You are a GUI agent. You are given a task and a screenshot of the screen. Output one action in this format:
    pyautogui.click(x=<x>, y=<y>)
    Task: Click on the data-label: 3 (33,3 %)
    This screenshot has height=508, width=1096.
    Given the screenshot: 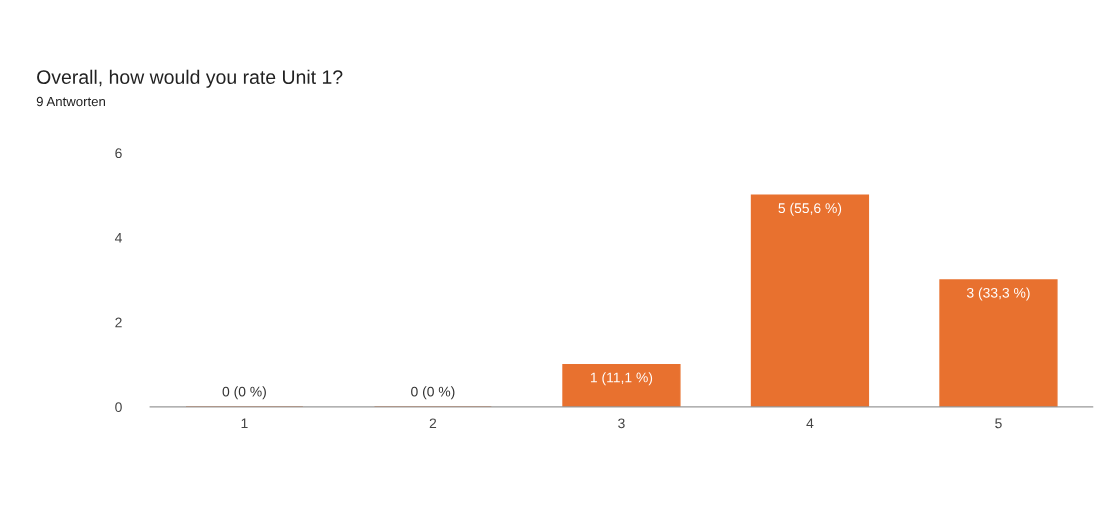 What is the action you would take?
    pyautogui.click(x=998, y=294)
    